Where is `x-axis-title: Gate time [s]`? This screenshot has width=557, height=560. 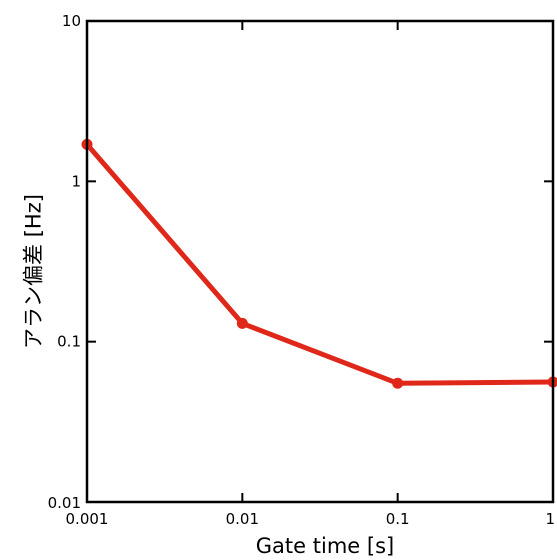 x-axis-title: Gate time [s] is located at coordinates (325, 546).